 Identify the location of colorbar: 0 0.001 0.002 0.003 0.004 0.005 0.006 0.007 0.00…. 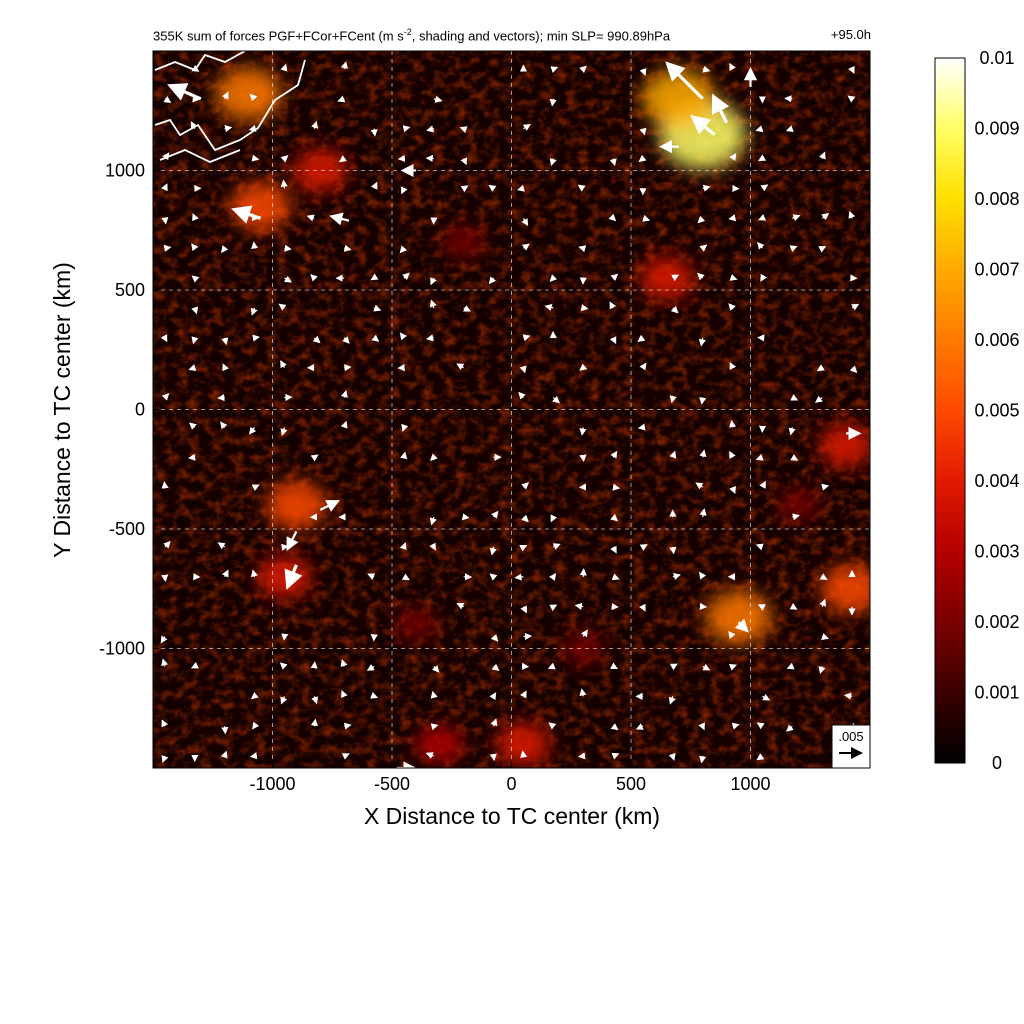
(977, 410).